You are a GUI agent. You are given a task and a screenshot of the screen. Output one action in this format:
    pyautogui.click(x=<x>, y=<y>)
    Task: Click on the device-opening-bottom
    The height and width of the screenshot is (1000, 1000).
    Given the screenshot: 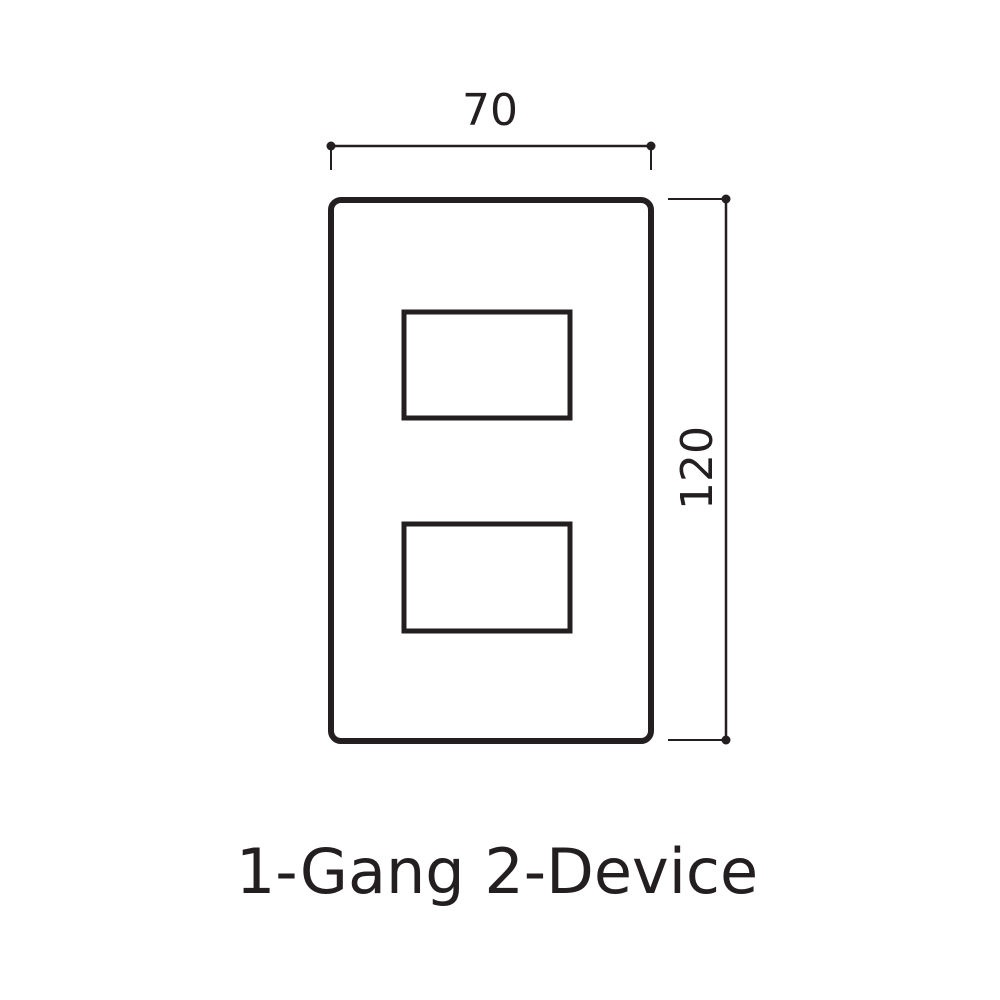 What is the action you would take?
    pyautogui.click(x=487, y=577)
    